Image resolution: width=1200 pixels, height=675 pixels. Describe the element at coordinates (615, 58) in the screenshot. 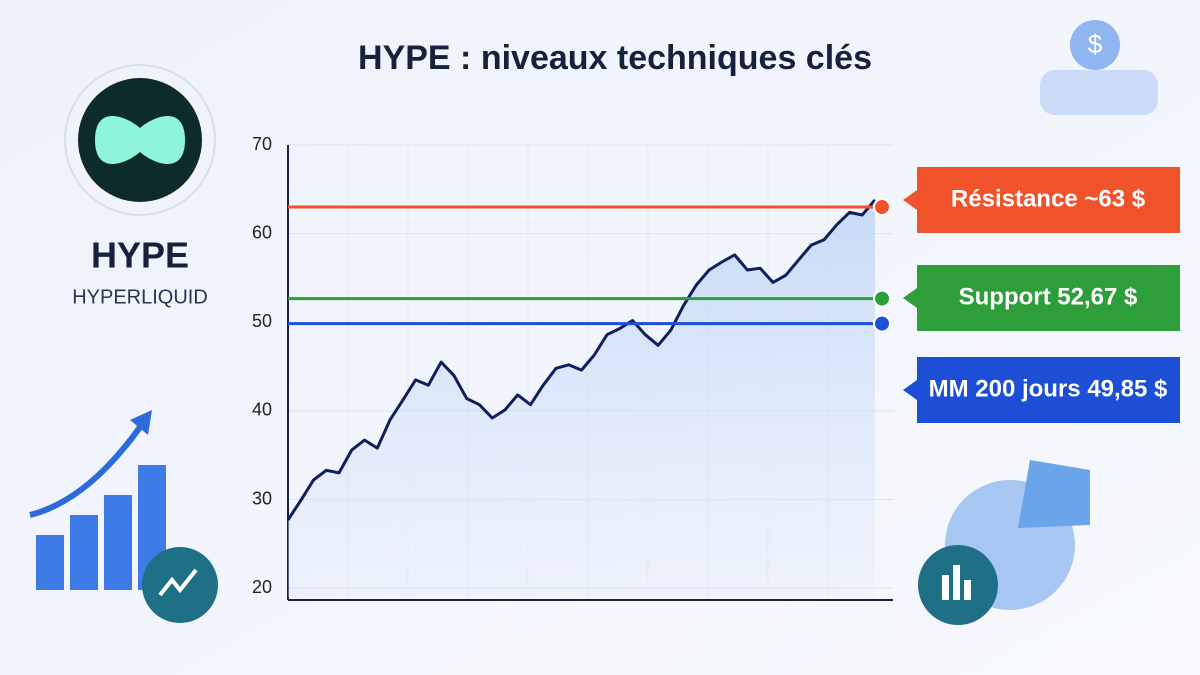

I see `chart-title: HYPE : niveaux techniques clés` at that location.